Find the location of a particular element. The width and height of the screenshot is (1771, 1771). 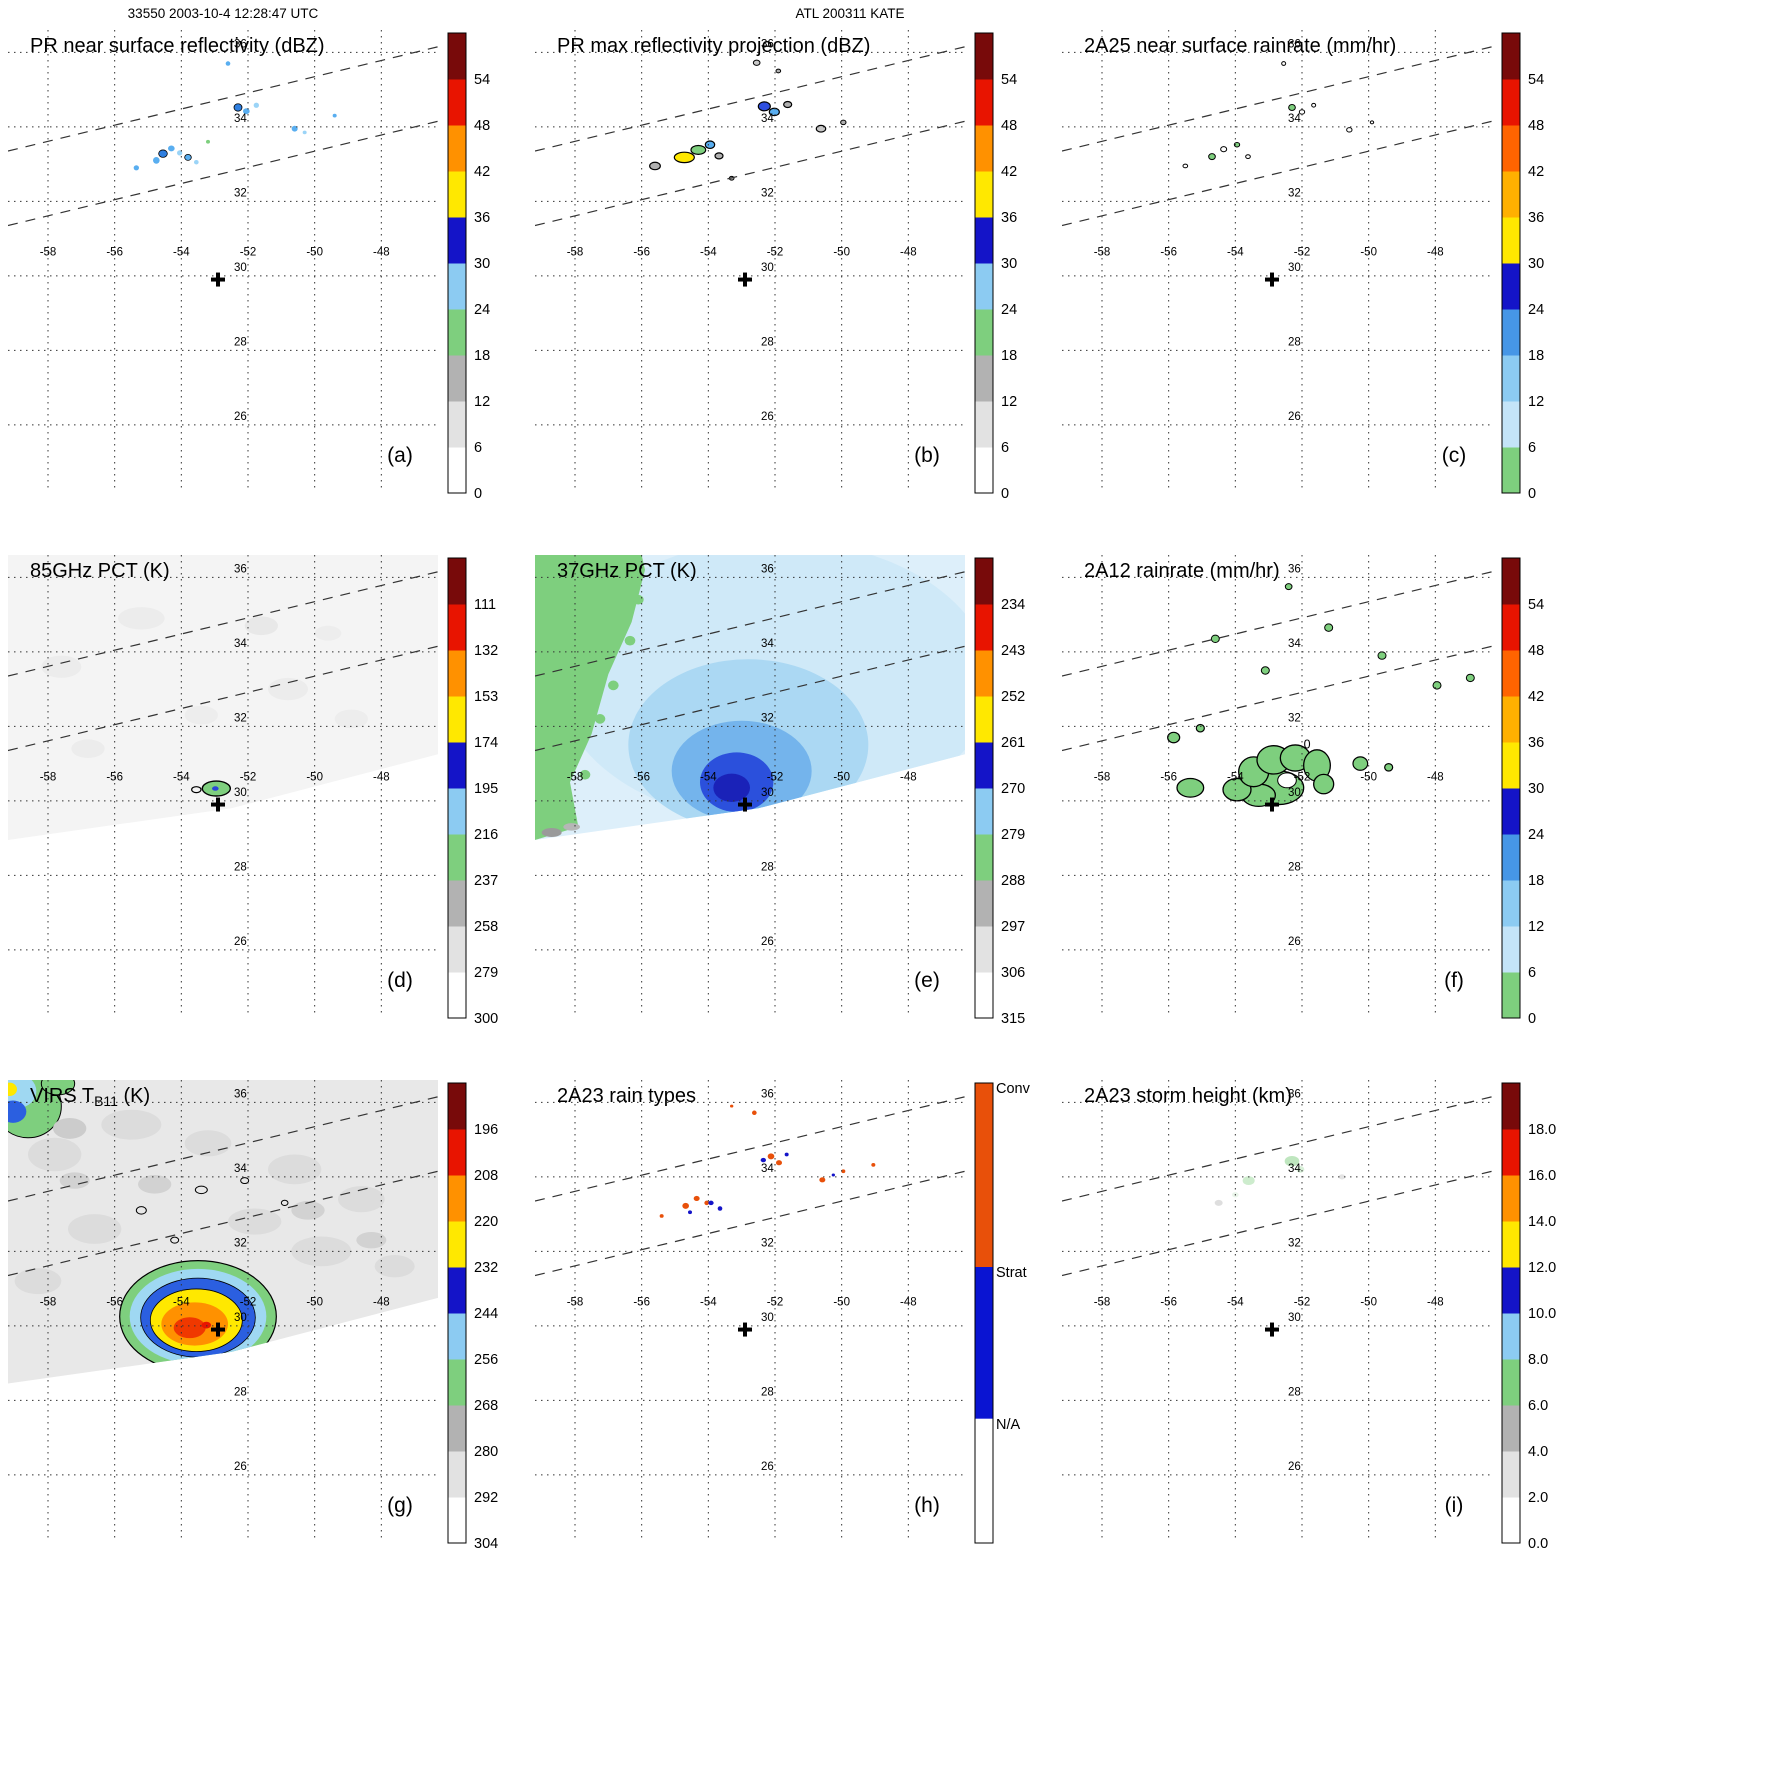

svg-text: 18 is located at coordinates (1536, 881).